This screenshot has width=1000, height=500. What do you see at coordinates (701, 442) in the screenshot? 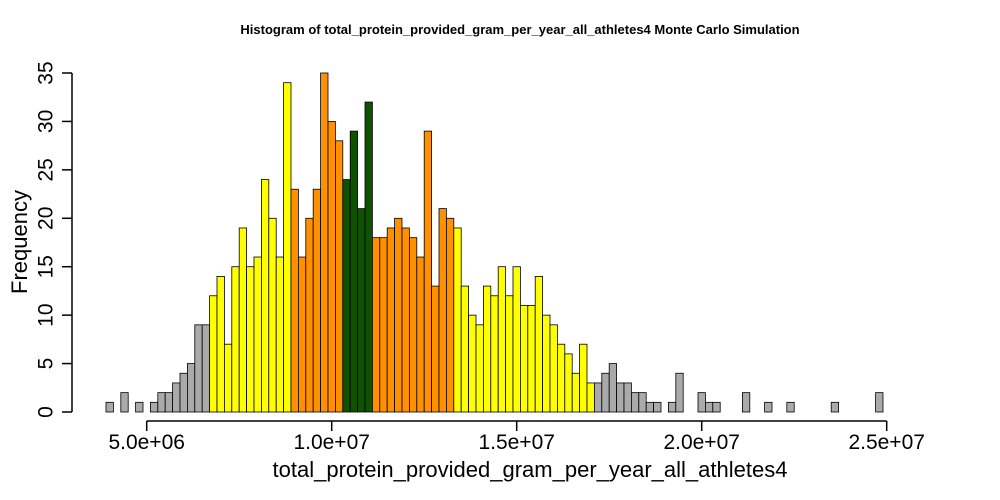
I see `x-tick-label: 2.0e+07` at bounding box center [701, 442].